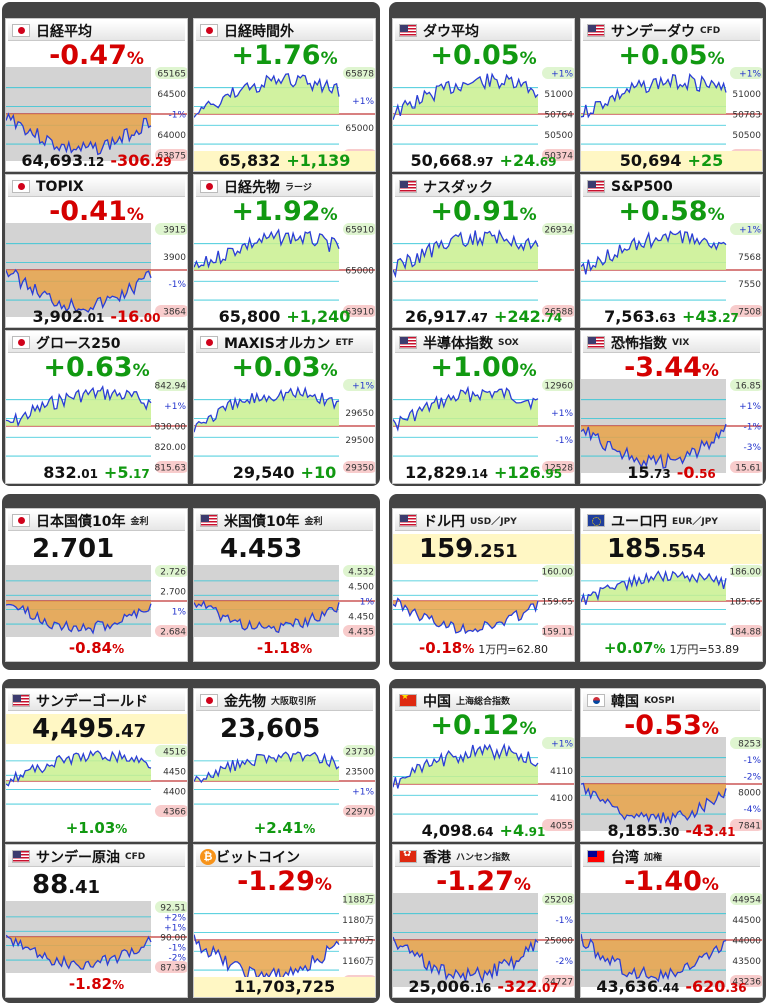 Image resolution: width=768 pixels, height=1005 pixels. What do you see at coordinates (173, 573) in the screenshot?
I see `axis-label: 2.726` at bounding box center [173, 573].